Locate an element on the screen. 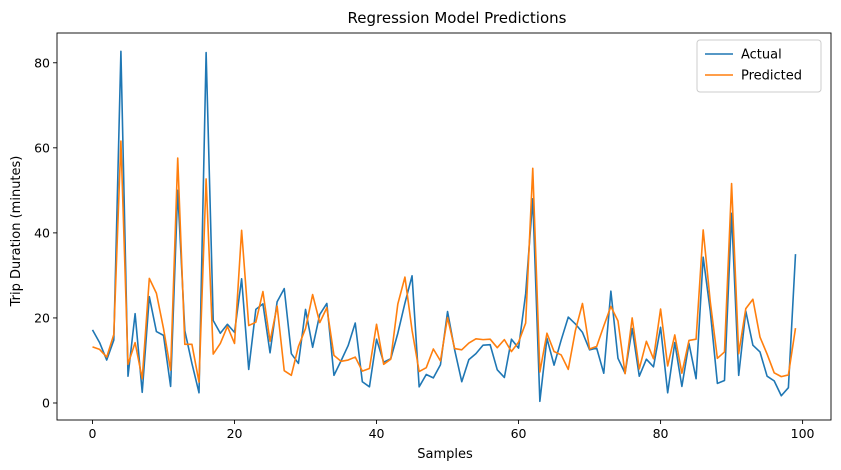 This screenshot has height=470, width=841. x-tick-label: 0 is located at coordinates (93, 433).